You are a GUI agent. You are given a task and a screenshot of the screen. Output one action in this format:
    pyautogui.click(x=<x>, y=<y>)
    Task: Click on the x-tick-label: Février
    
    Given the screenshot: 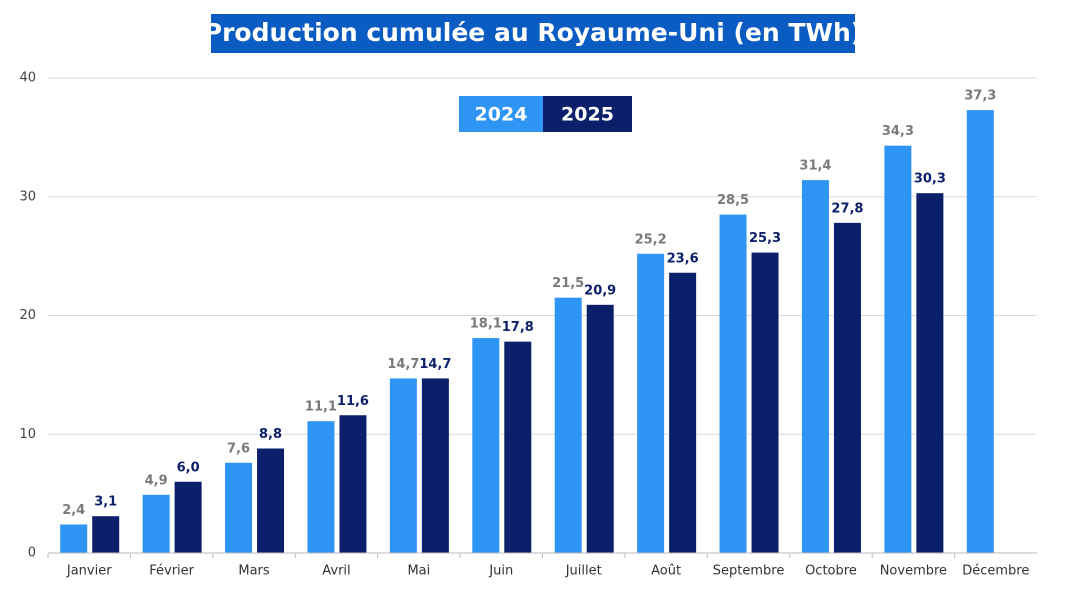 What is the action you would take?
    pyautogui.click(x=171, y=571)
    